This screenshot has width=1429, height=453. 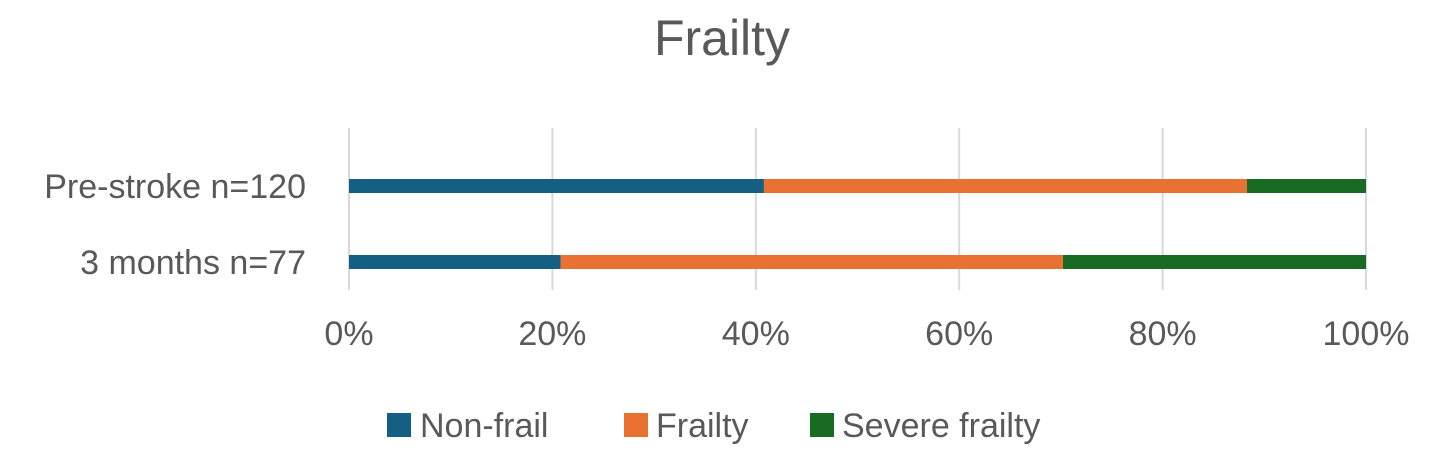 I want to click on legend: Non-frail Frailty Severe frailty, so click(x=713, y=426).